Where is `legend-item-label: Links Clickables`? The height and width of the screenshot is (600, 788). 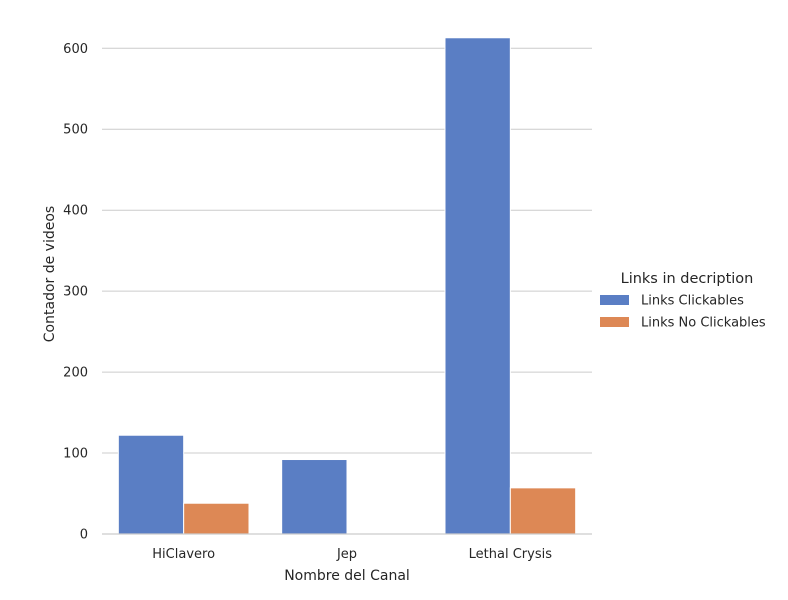
legend-item-label: Links Clickables is located at coordinates (692, 301).